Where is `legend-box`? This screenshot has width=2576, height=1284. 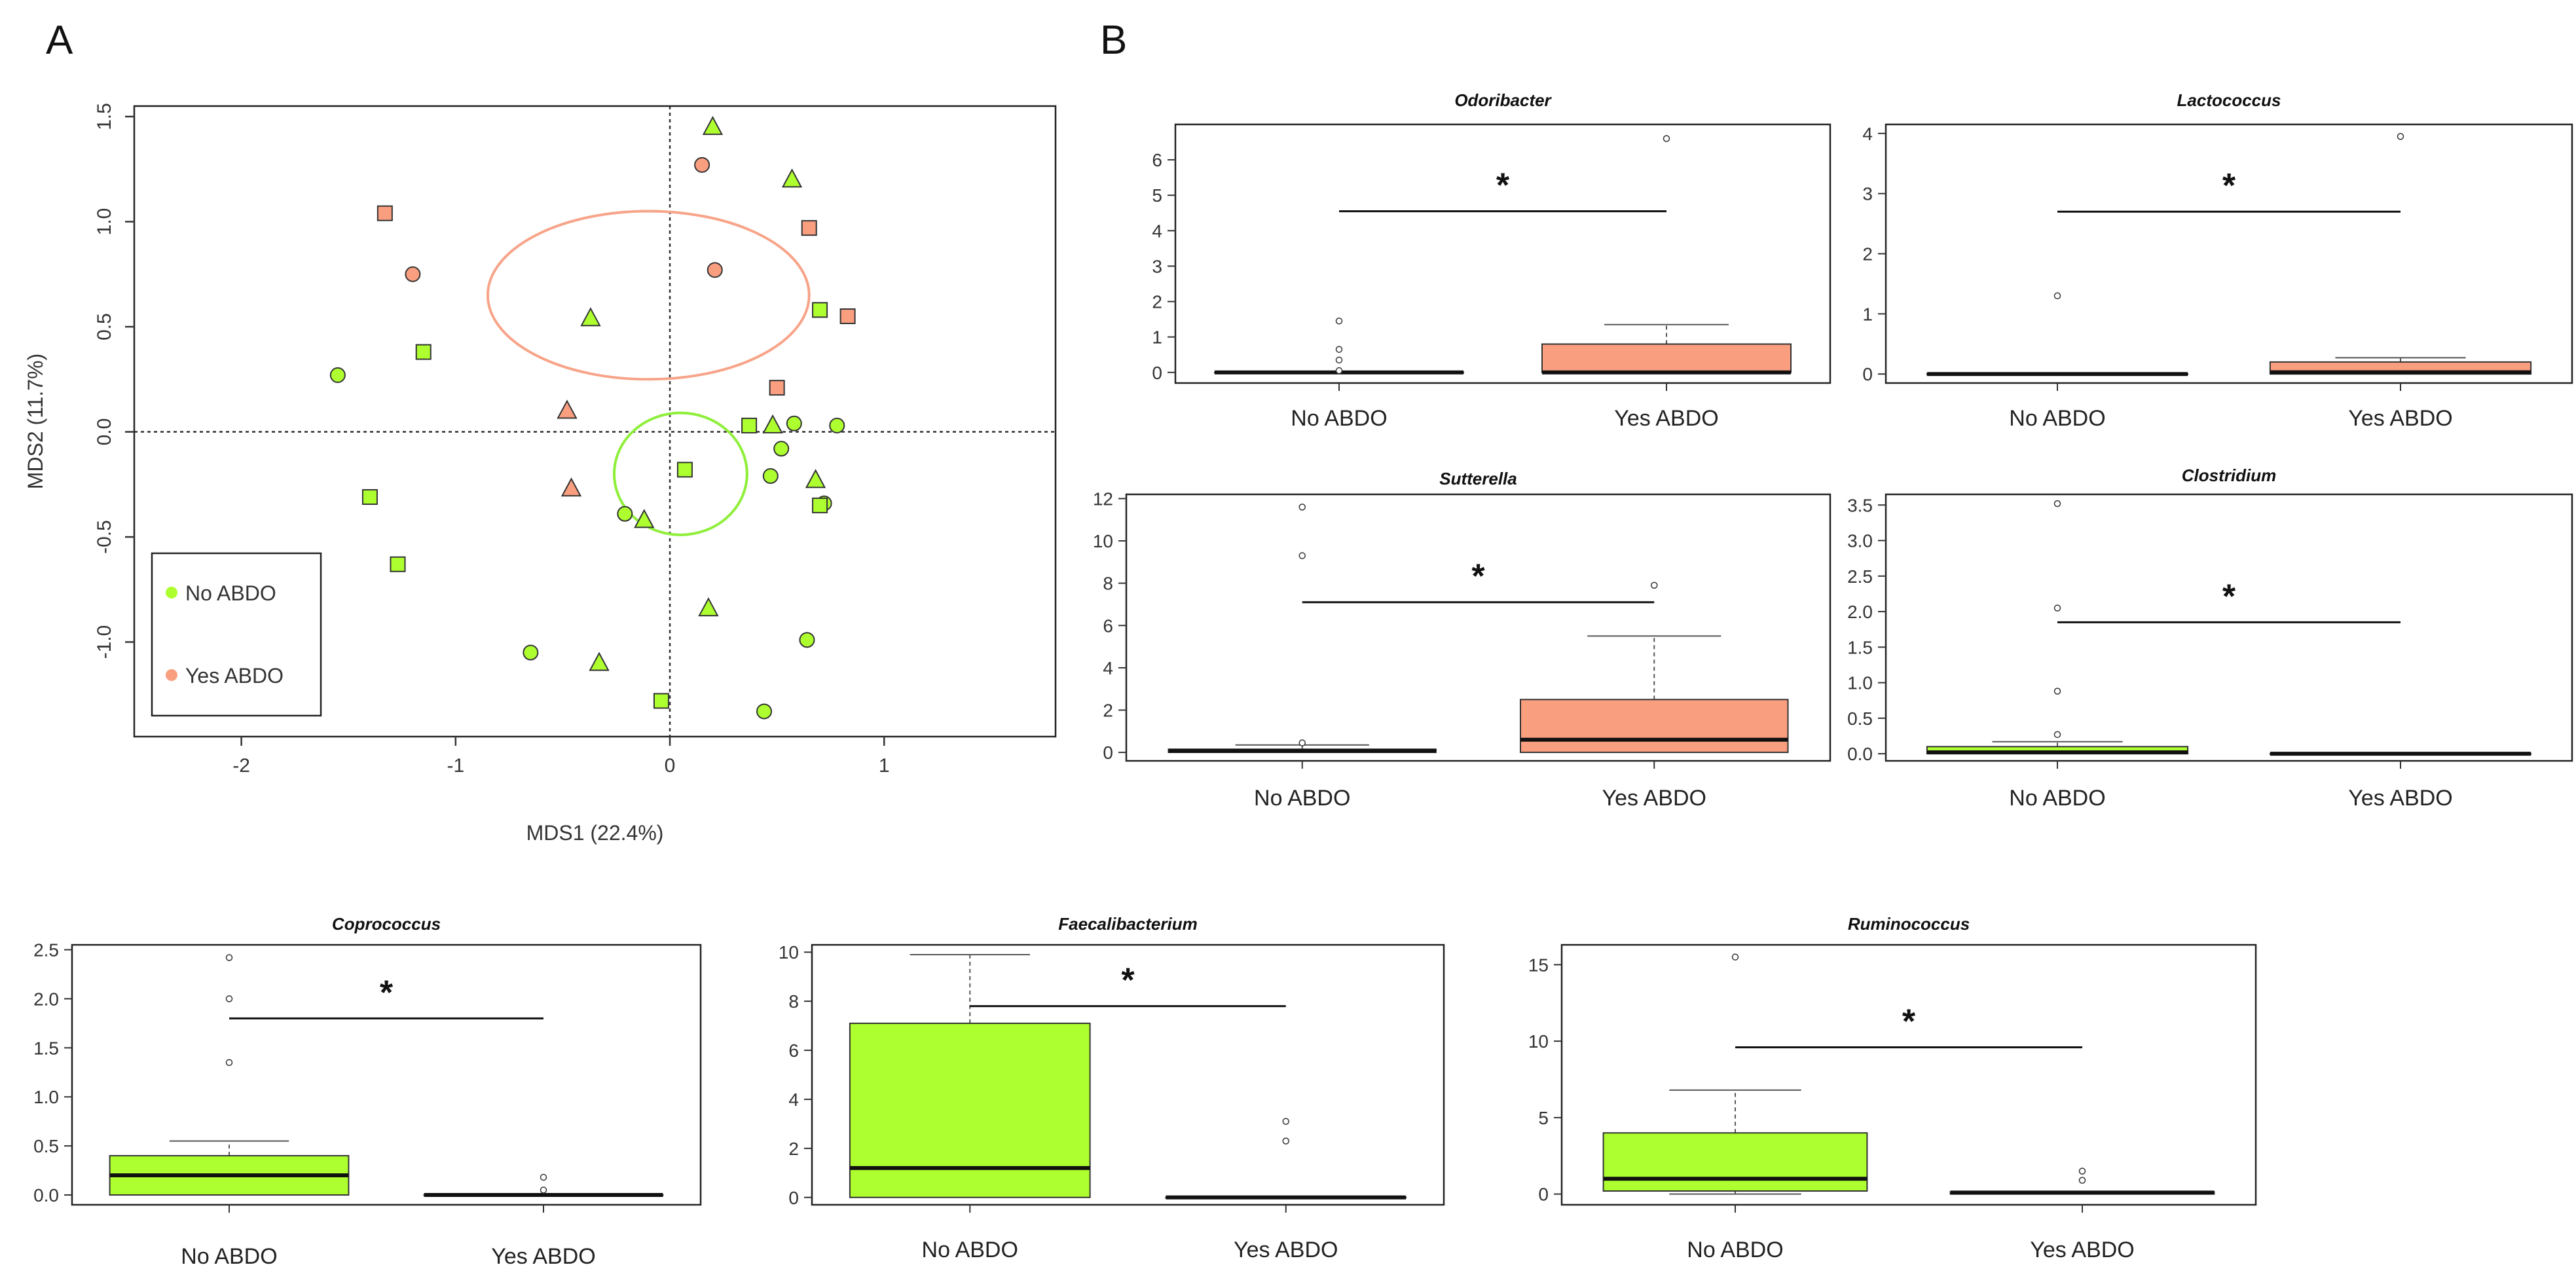 legend-box is located at coordinates (236, 634).